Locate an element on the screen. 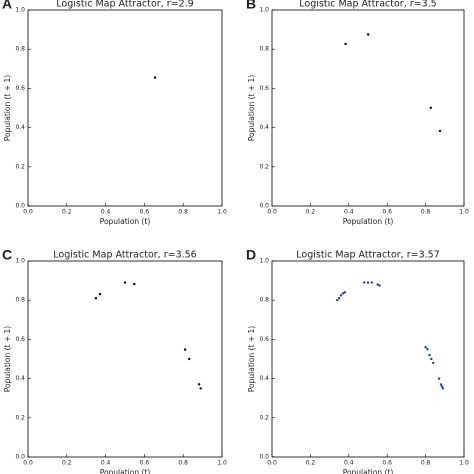 This screenshot has height=474, width=474. chart-title: Logistic Map Attractor, r=3.5 is located at coordinates (367, 5).